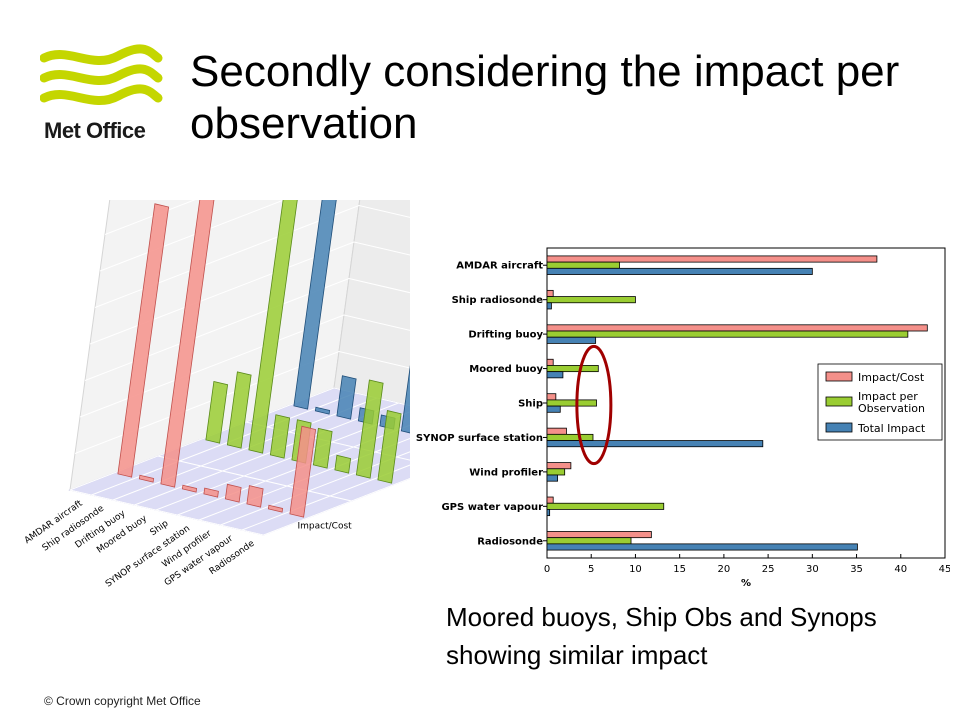  Describe the element at coordinates (499, 266) in the screenshot. I see `category-label-0: AMDAR aircraft` at that location.